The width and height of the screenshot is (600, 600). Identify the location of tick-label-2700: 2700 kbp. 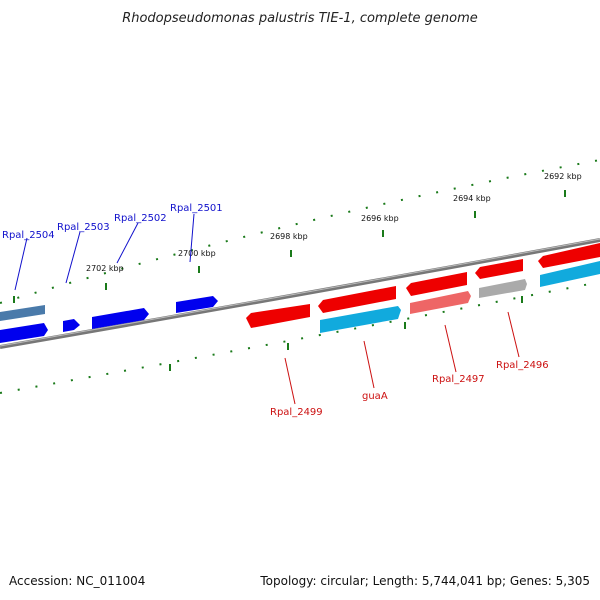
(197, 253).